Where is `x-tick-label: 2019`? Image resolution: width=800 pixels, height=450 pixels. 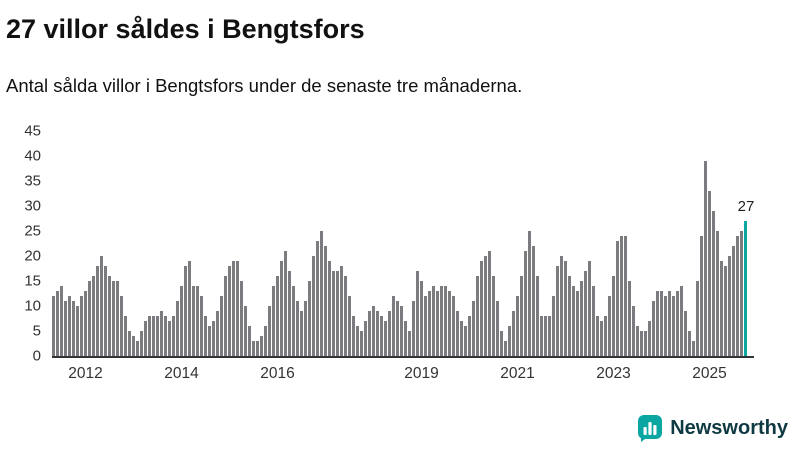
x-tick-label: 2019 is located at coordinates (421, 373).